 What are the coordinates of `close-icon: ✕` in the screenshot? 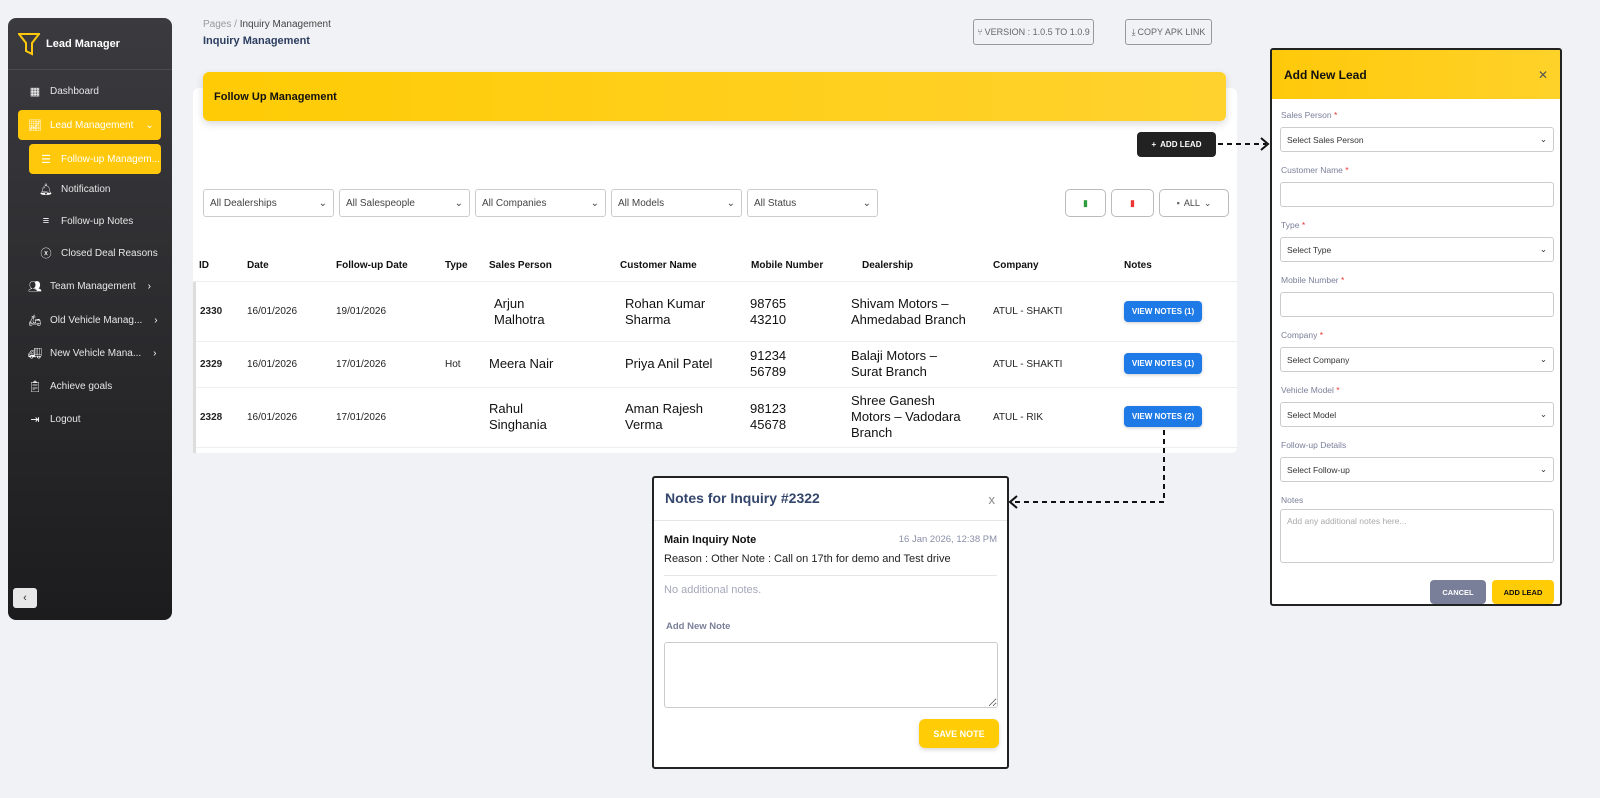 It's located at (1542, 74).